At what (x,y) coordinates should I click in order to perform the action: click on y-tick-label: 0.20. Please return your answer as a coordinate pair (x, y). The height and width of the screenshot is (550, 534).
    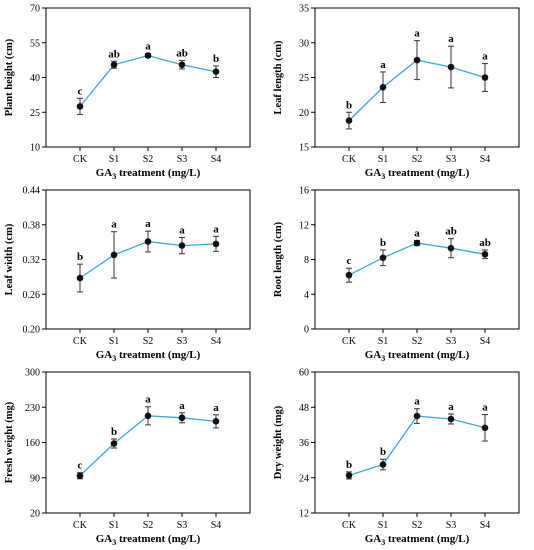
    Looking at the image, I should click on (32, 330).